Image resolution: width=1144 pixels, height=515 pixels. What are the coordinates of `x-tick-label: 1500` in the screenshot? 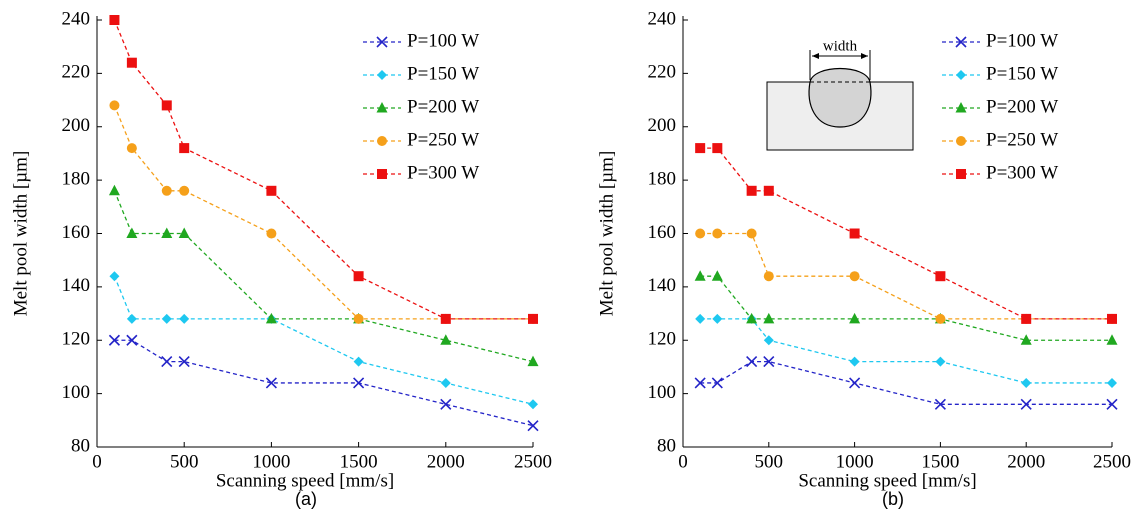 It's located at (359, 461).